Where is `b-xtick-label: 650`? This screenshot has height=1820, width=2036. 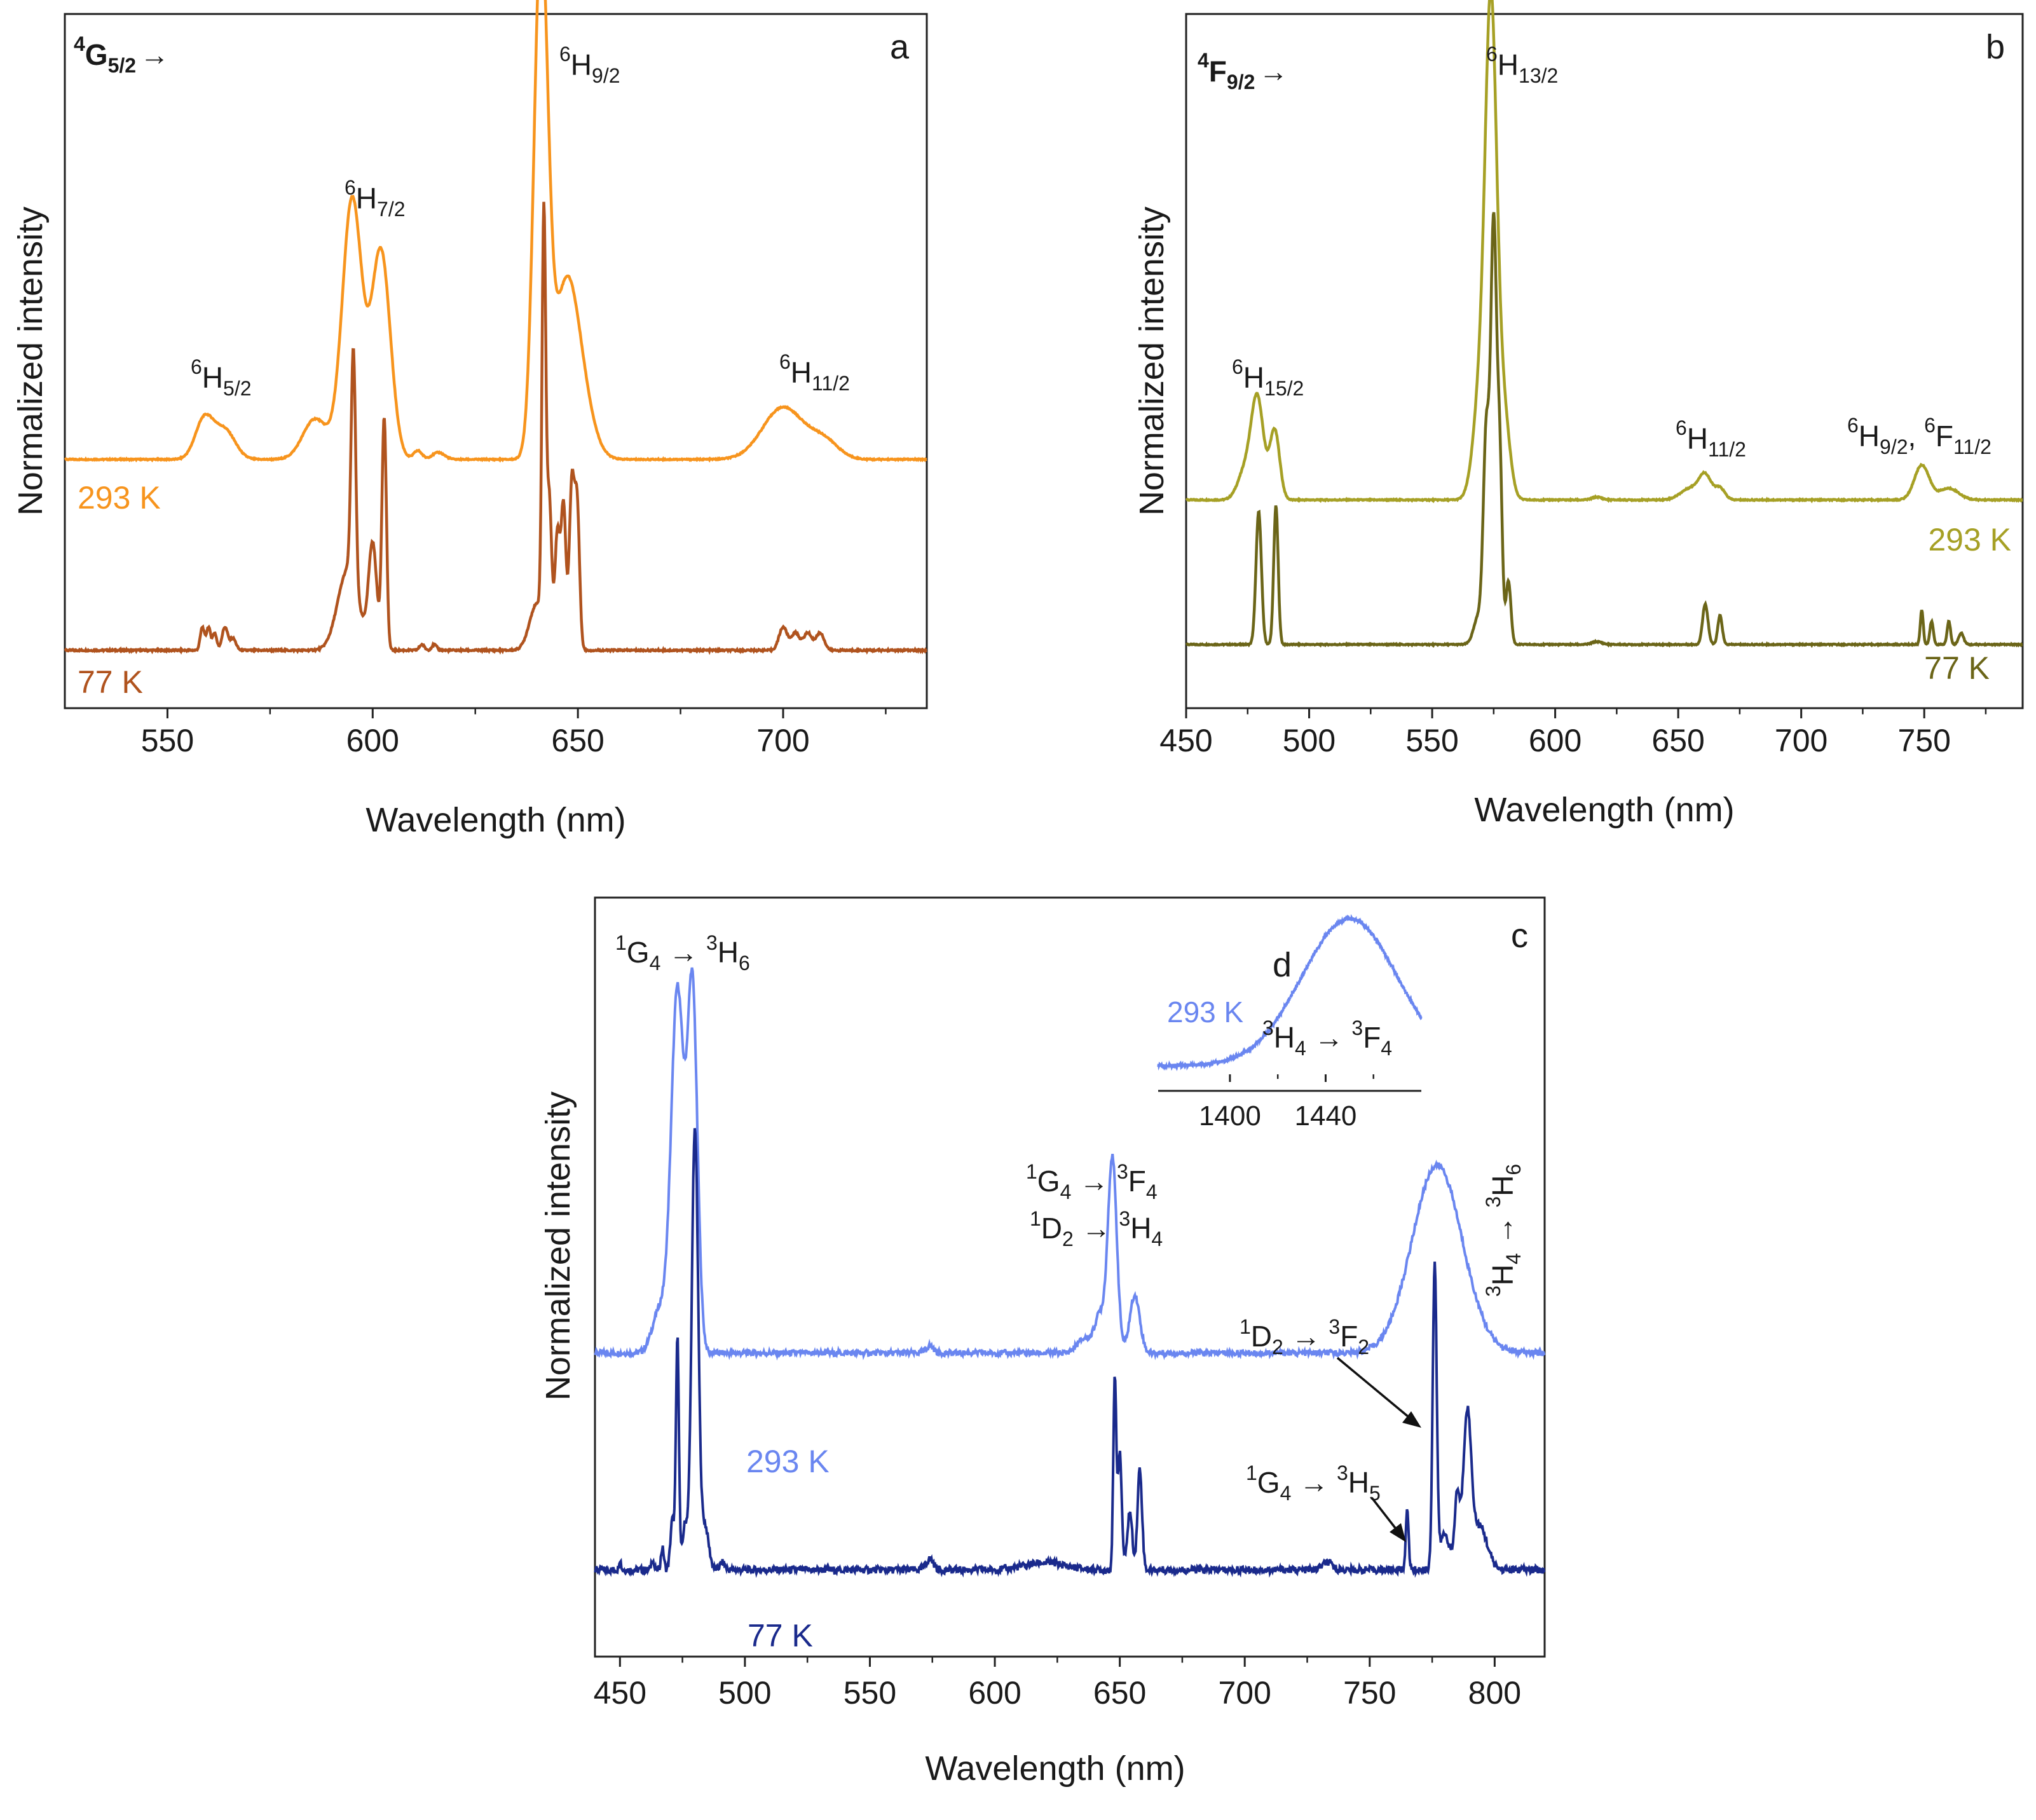
b-xtick-label: 650 is located at coordinates (1677, 740).